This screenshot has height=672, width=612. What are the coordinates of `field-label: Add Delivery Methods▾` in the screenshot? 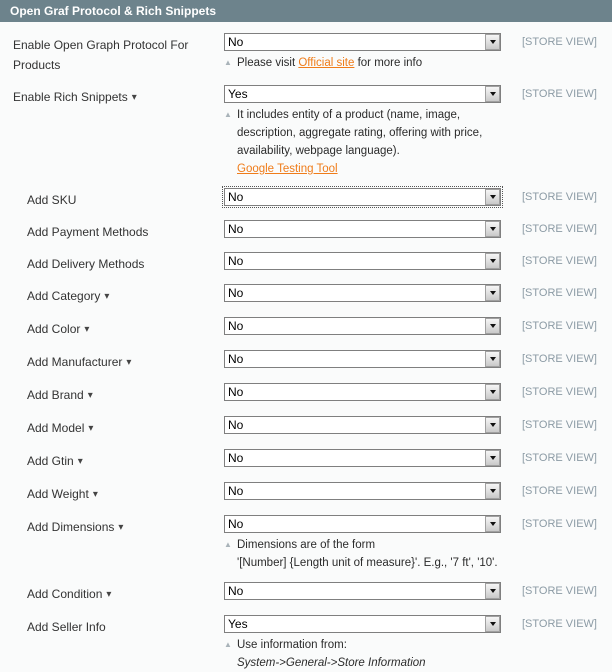 It's located at (112, 263).